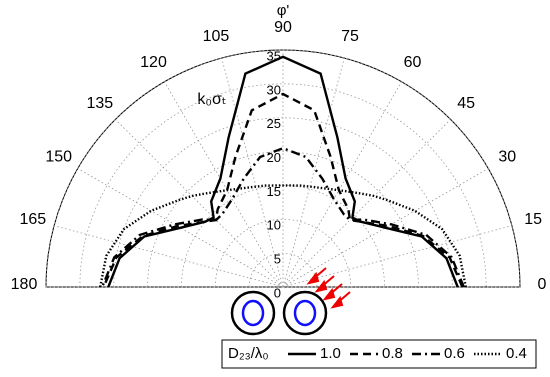 The image size is (550, 377). I want to click on theta-tick-label: 165, so click(32, 219).